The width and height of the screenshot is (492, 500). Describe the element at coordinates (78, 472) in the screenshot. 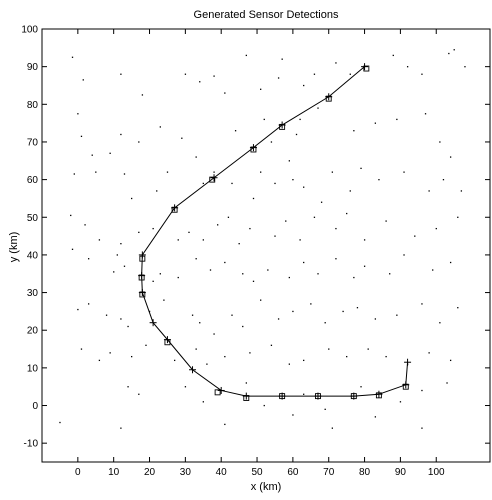

I see `x-tick-label: 0` at that location.